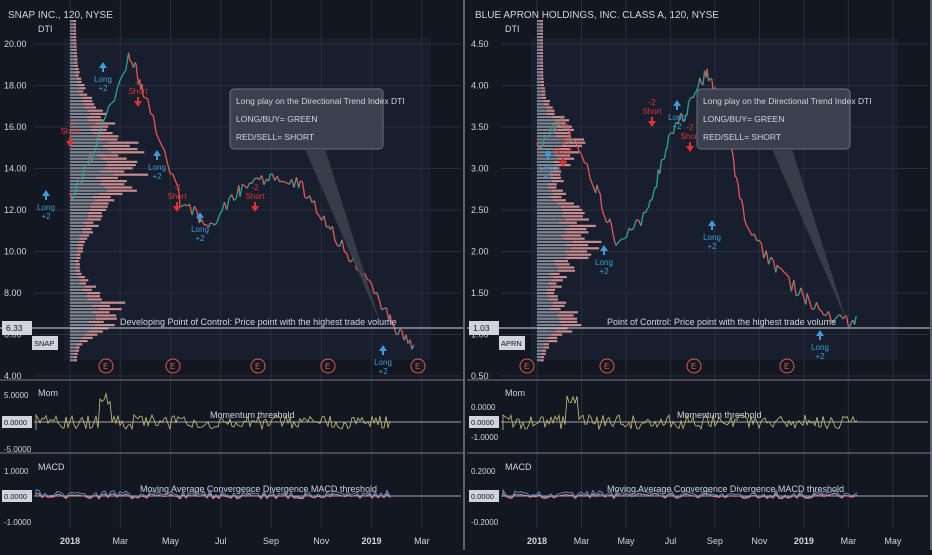  What do you see at coordinates (422, 541) in the screenshot?
I see `left-time-label: Mar` at bounding box center [422, 541].